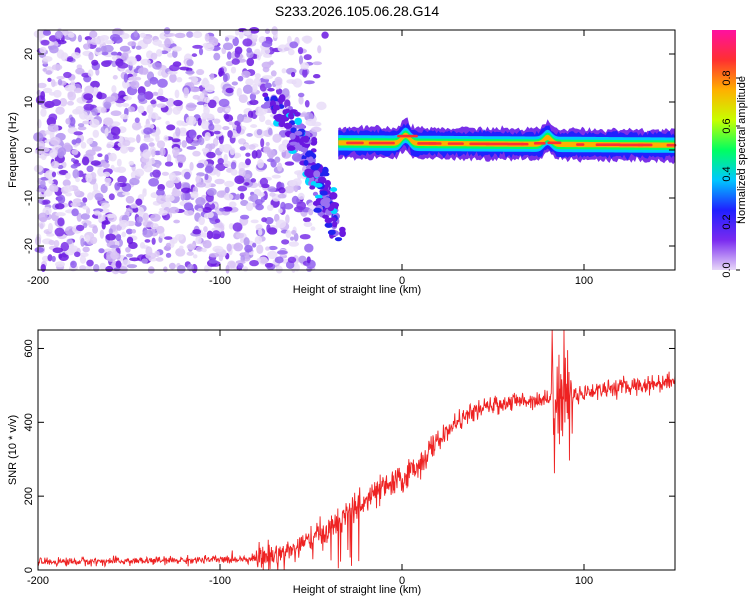  Describe the element at coordinates (357, 11) in the screenshot. I see `figure-title: S233.2026.105.06.28.G14` at that location.